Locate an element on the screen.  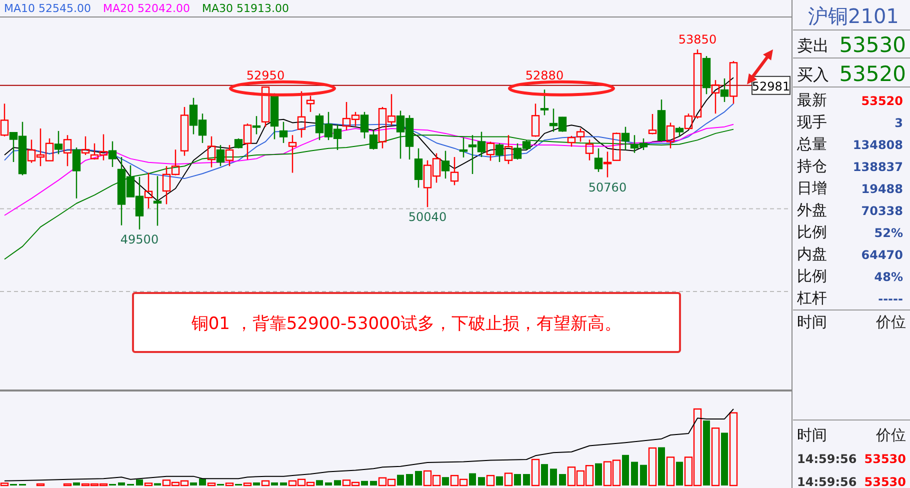
annotation: 53850 is located at coordinates (697, 39).